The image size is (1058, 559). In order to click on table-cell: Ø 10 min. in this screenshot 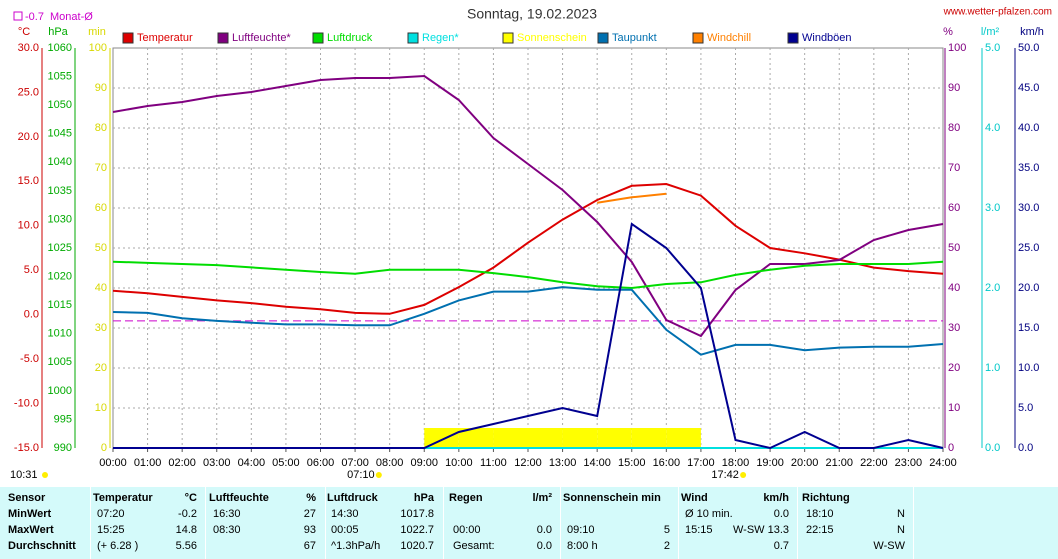, I will do `click(709, 514)`.